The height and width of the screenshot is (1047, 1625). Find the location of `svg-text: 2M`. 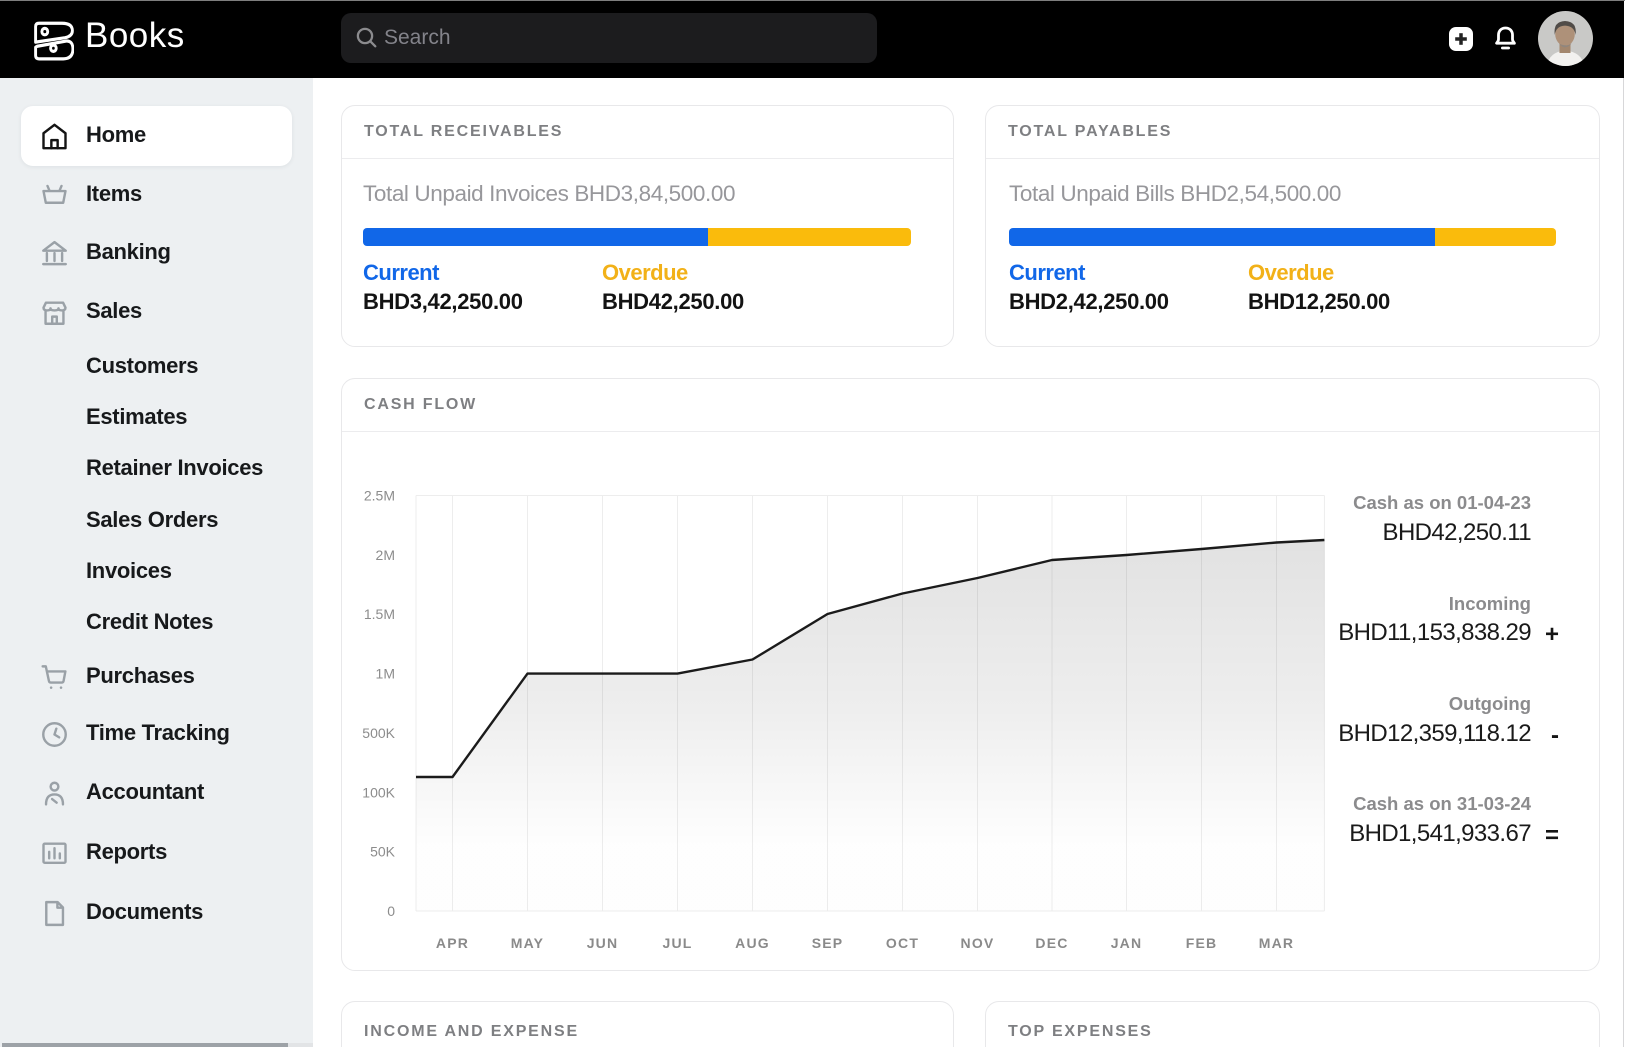

svg-text: 2M is located at coordinates (385, 555).